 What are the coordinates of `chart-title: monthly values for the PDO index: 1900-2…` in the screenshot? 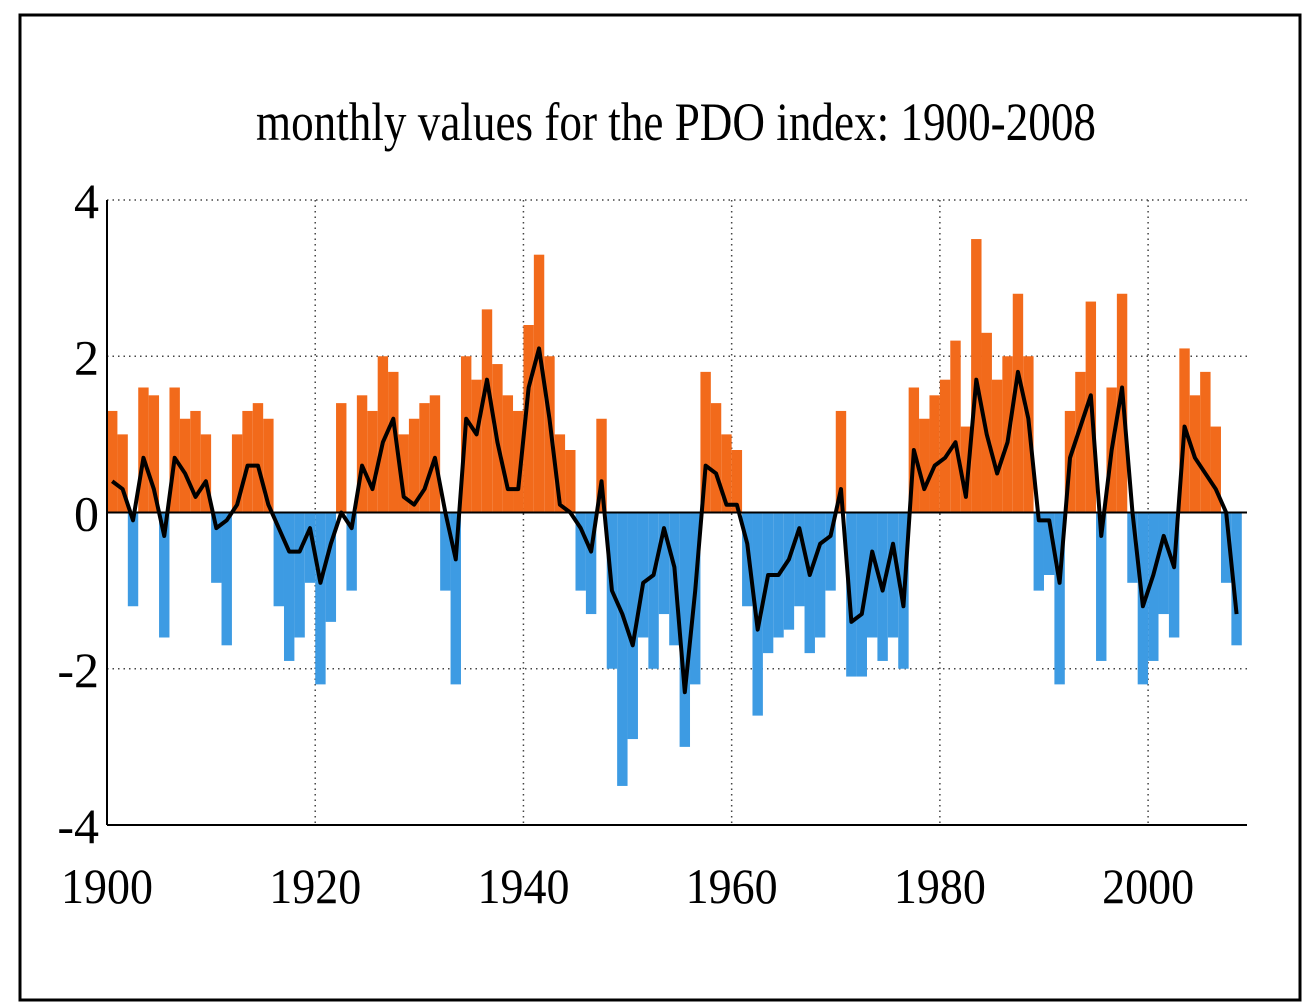 It's located at (676, 122).